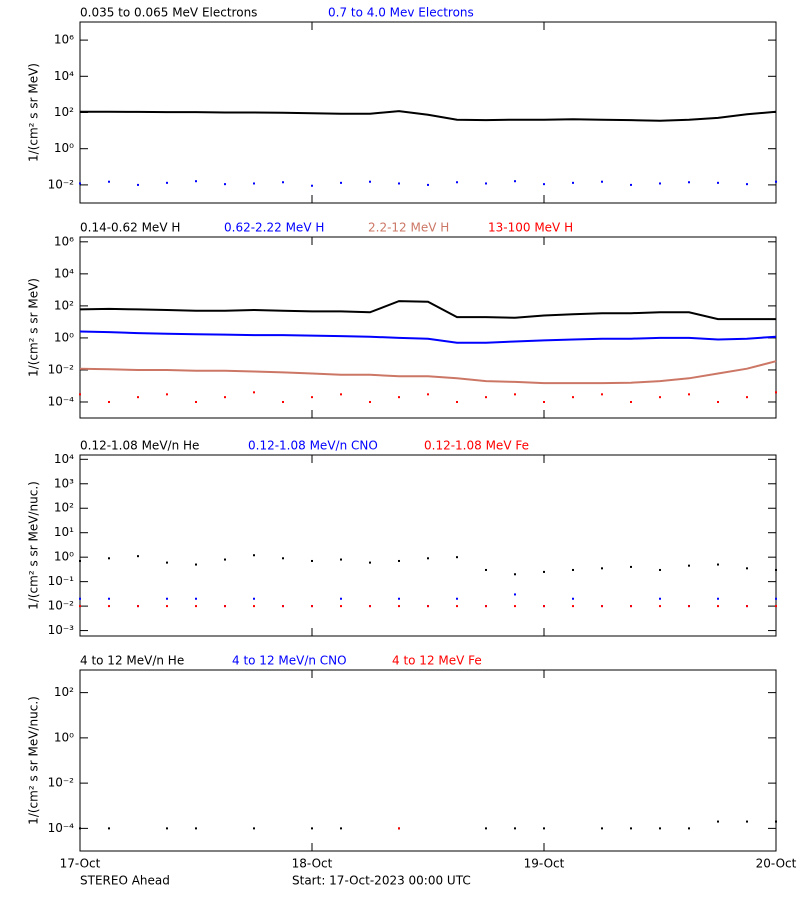  Describe the element at coordinates (544, 864) in the screenshot. I see `x-tick-label: 19-Oct` at that location.